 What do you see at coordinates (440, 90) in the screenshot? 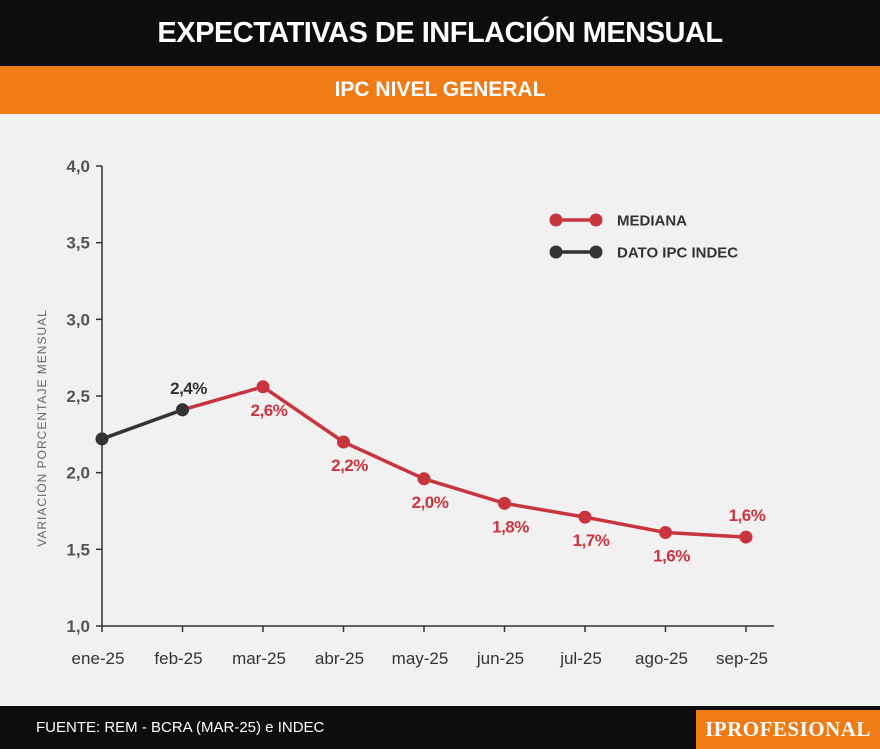
I see `chart-subtitle: IPC NIVEL GENERAL` at bounding box center [440, 90].